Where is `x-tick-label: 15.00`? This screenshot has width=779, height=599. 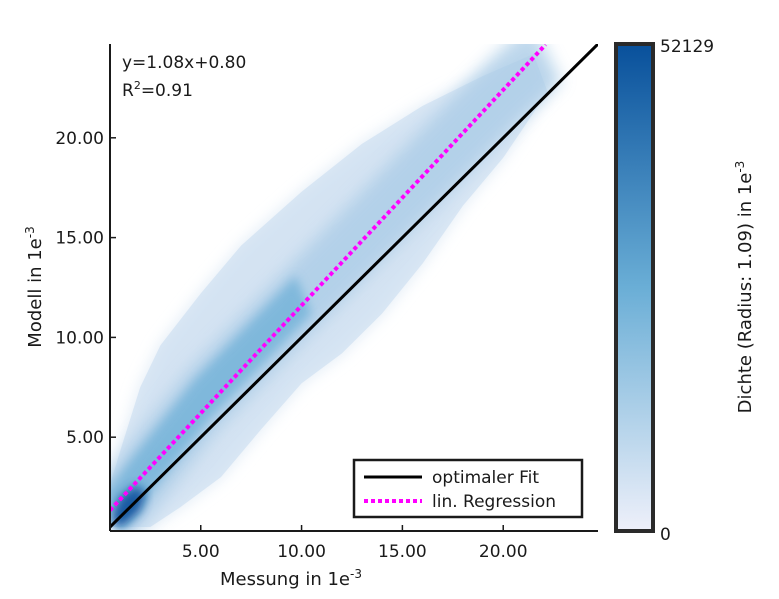
x-tick-label: 15.00 is located at coordinates (402, 552).